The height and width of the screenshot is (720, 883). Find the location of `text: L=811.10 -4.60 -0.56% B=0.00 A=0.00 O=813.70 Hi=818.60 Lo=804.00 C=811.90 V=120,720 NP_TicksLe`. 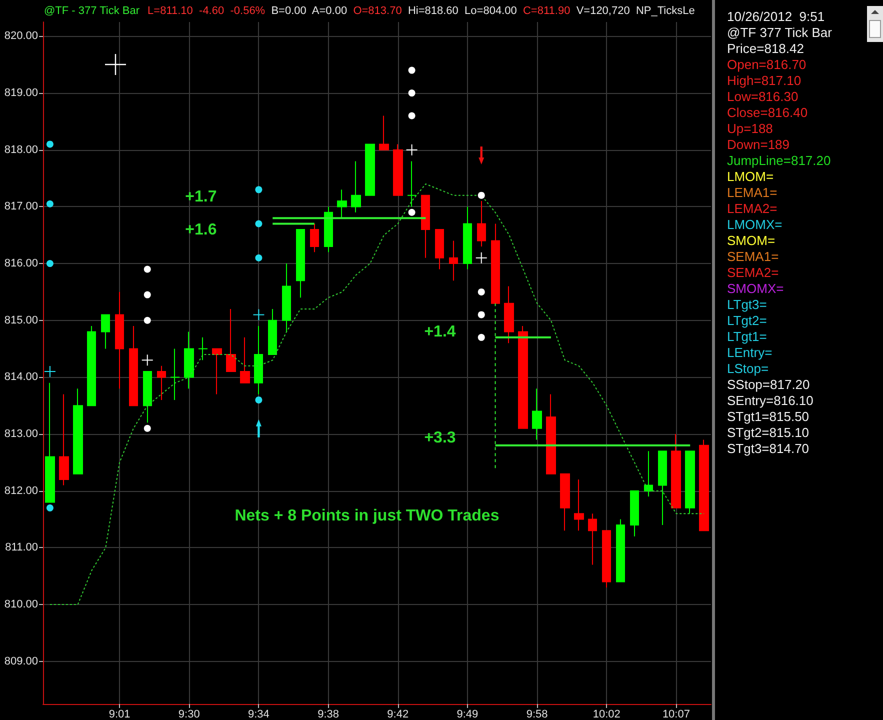

text: L=811.10 -4.60 -0.56% B=0.00 A=0.00 O=813.70 Hi=818.60 Lo=804.00 C=811.90 V=120,720 NP_TicksLe is located at coordinates (421, 11).